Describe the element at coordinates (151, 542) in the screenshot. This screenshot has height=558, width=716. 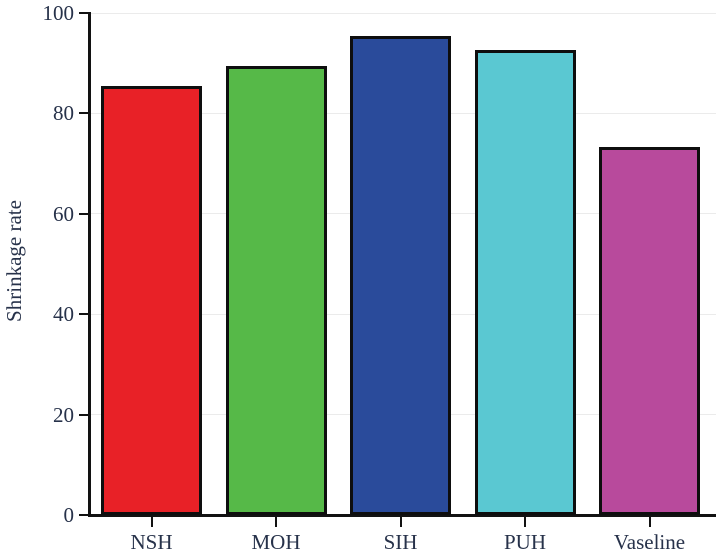
I see `x-axis-label-NSH: NSH` at that location.